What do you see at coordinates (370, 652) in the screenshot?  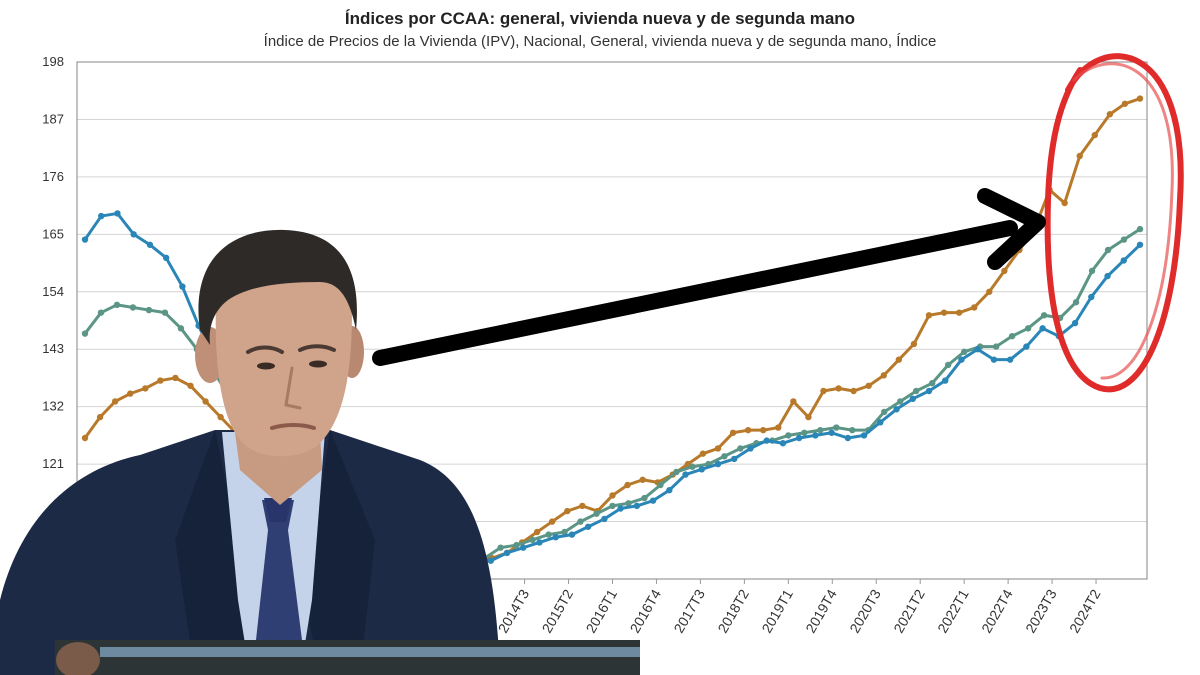 I see `bench-highlight` at bounding box center [370, 652].